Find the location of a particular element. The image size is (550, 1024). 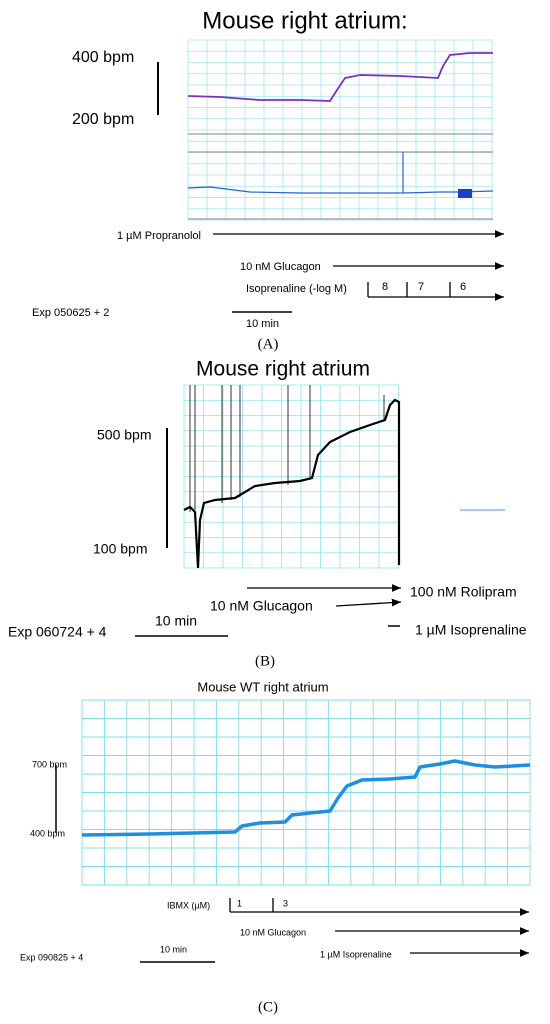

scale-label: 500 bpm is located at coordinates (124, 435).